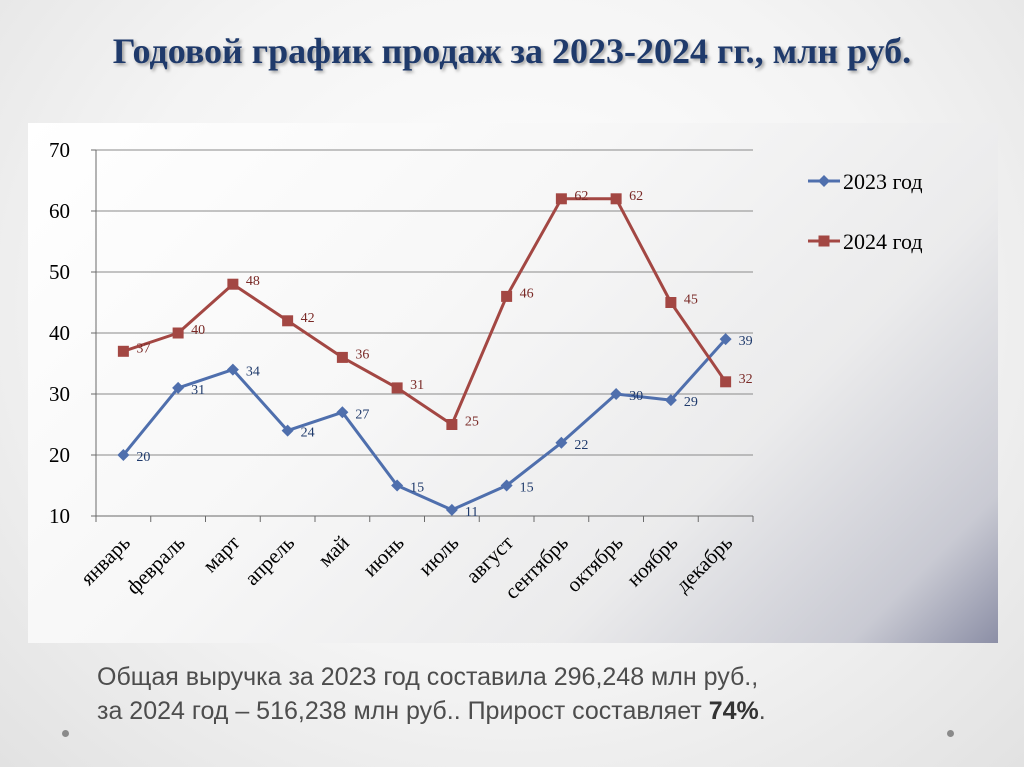 The width and height of the screenshot is (1024, 767). What do you see at coordinates (59, 516) in the screenshot?
I see `y-tick-label: 10` at bounding box center [59, 516].